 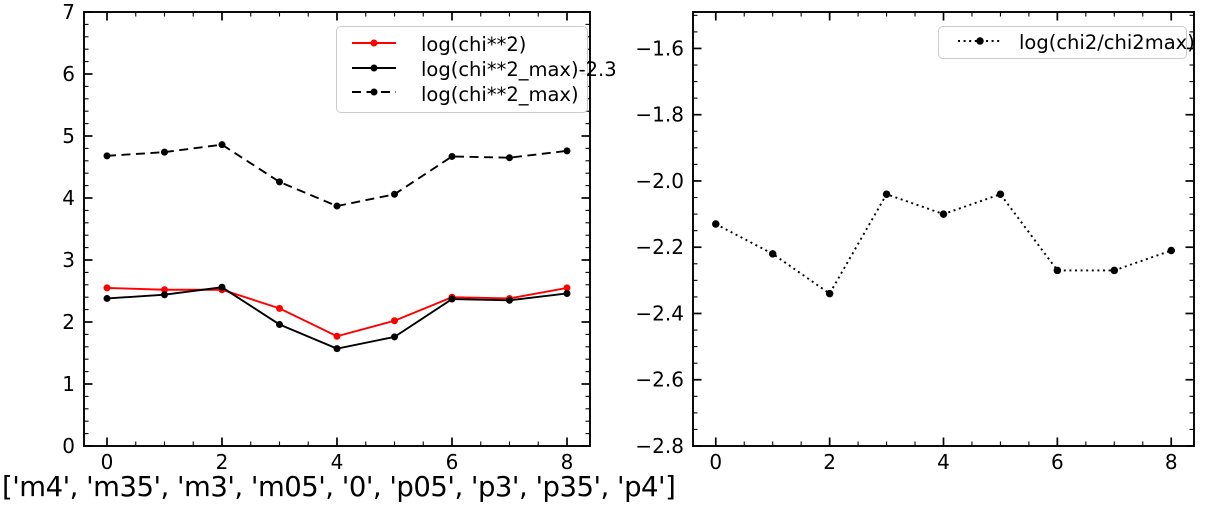 What do you see at coordinates (1107, 42) in the screenshot?
I see `legend-entry-label: log(chi2/chi2max)` at bounding box center [1107, 42].